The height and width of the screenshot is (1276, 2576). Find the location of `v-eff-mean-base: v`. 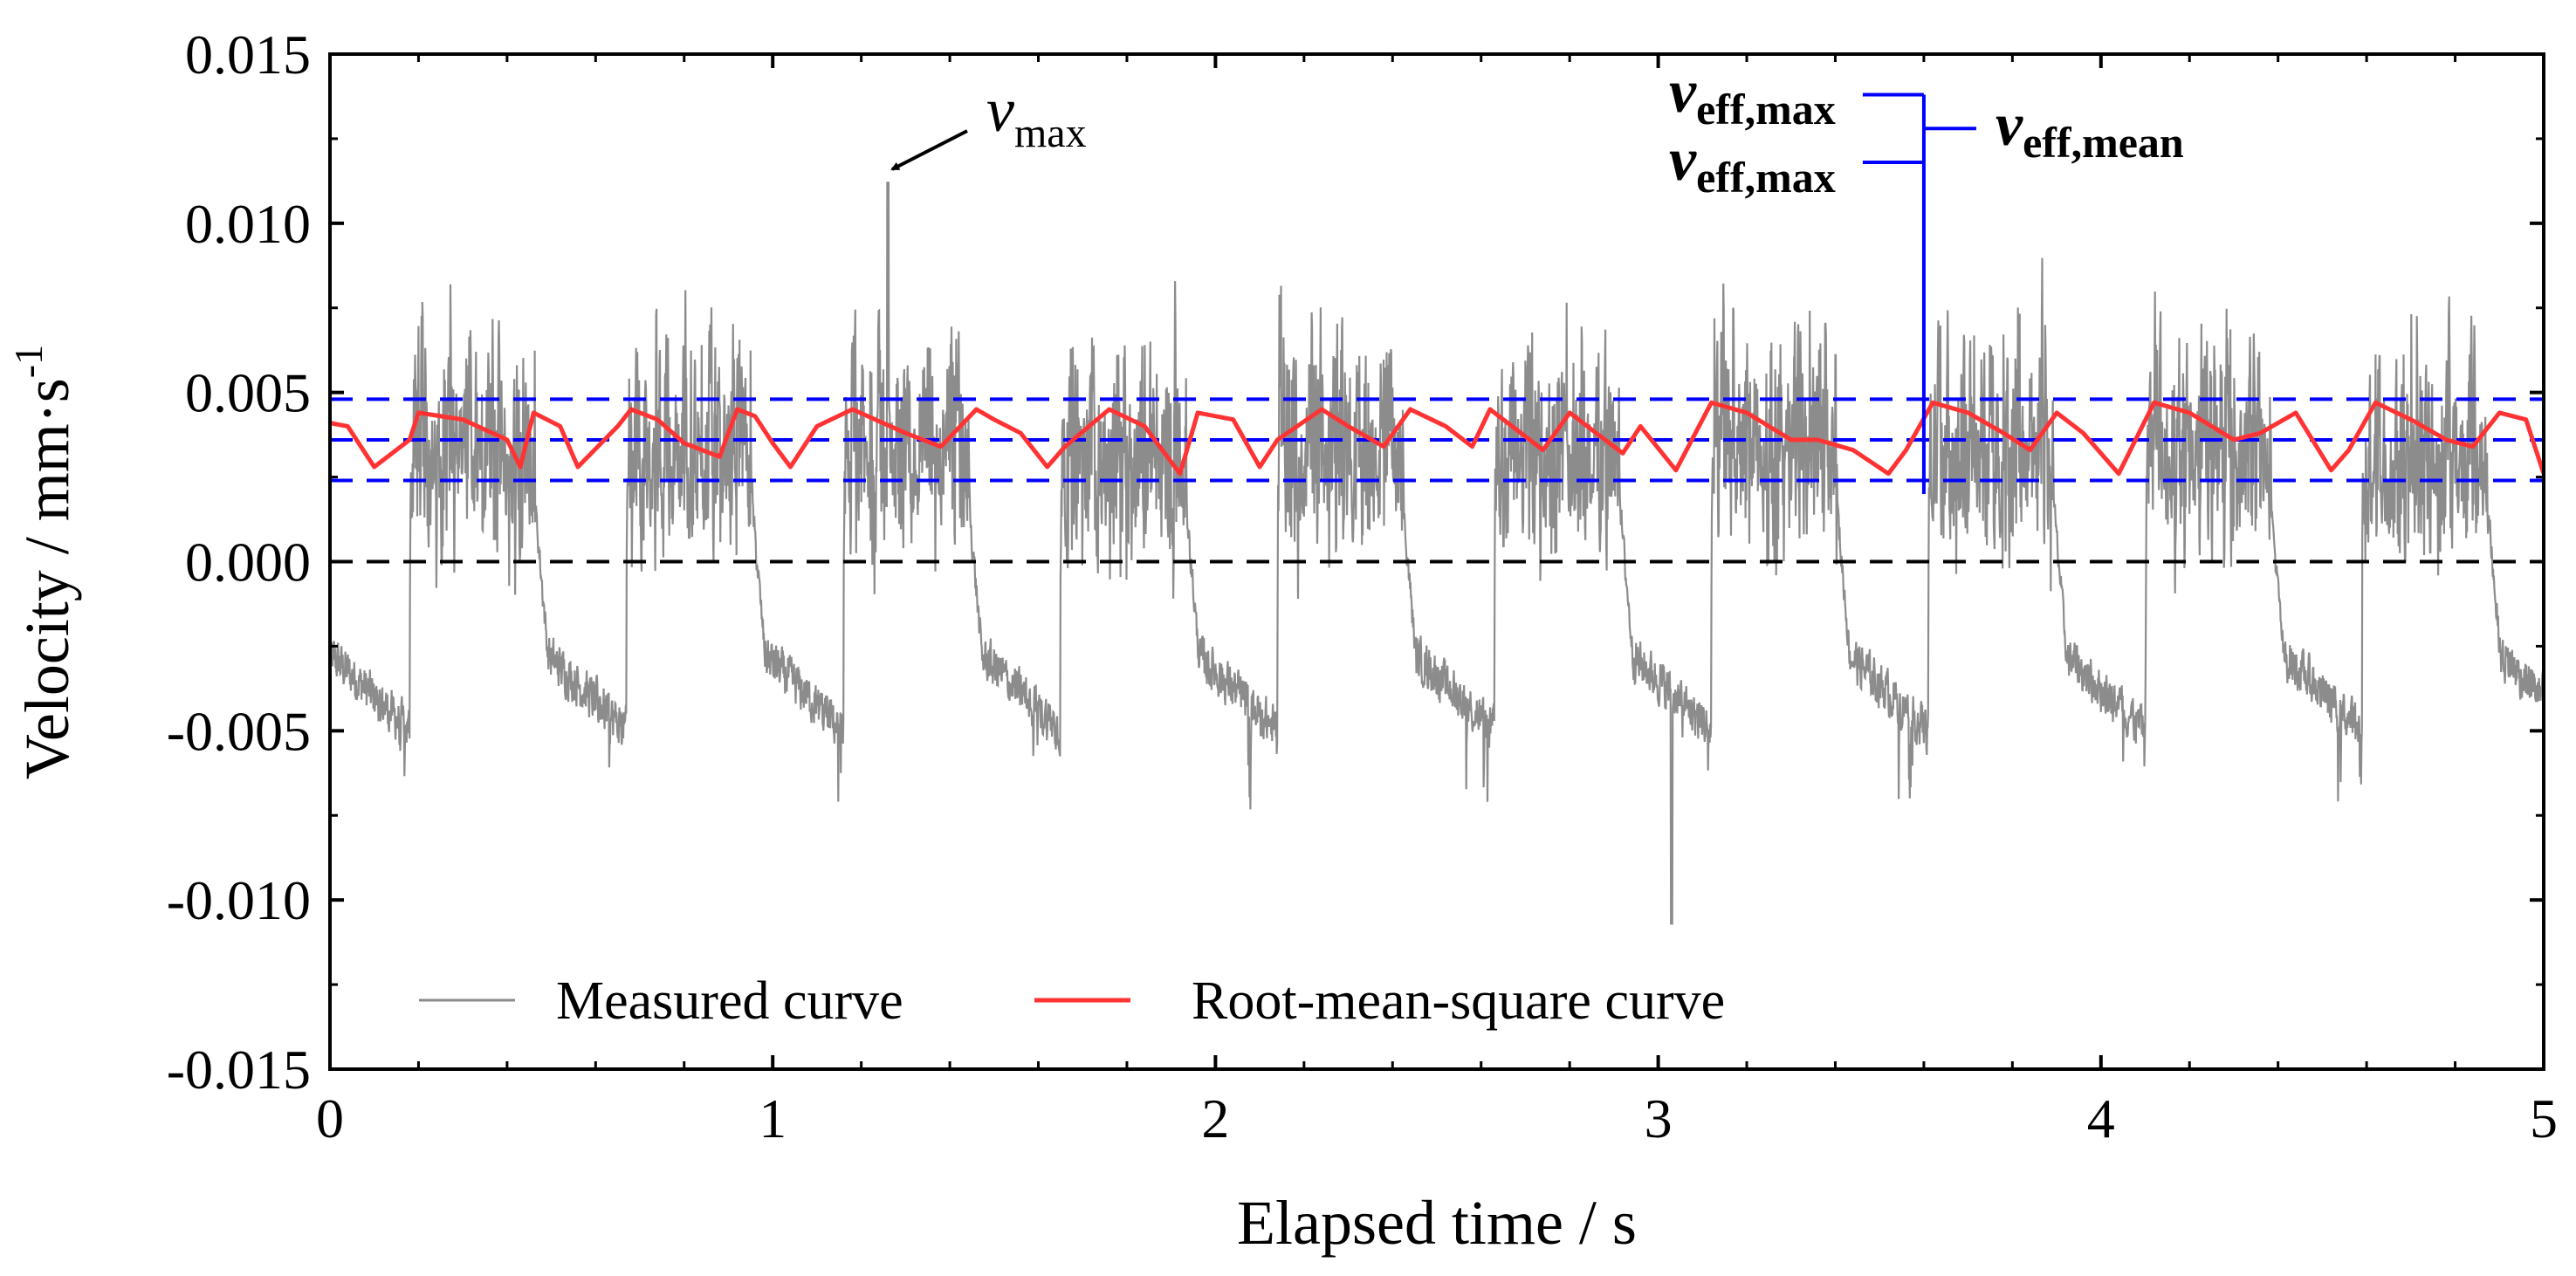

v-eff-mean-base: v is located at coordinates (2009, 125).